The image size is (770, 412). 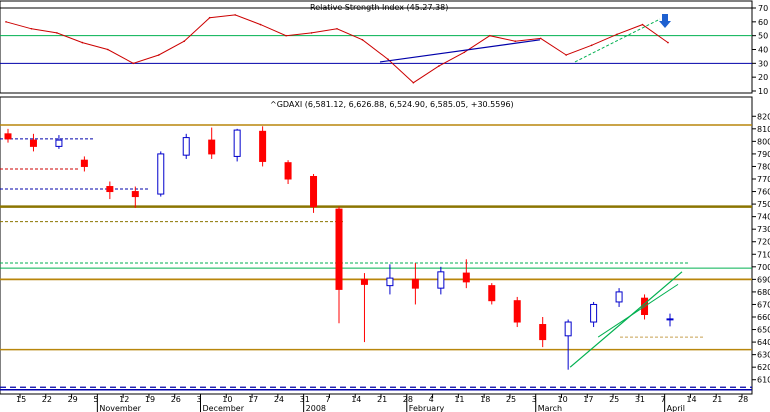 What do you see at coordinates (763, 204) in the screenshot?
I see `price-tick-label: 7500` at bounding box center [763, 204].